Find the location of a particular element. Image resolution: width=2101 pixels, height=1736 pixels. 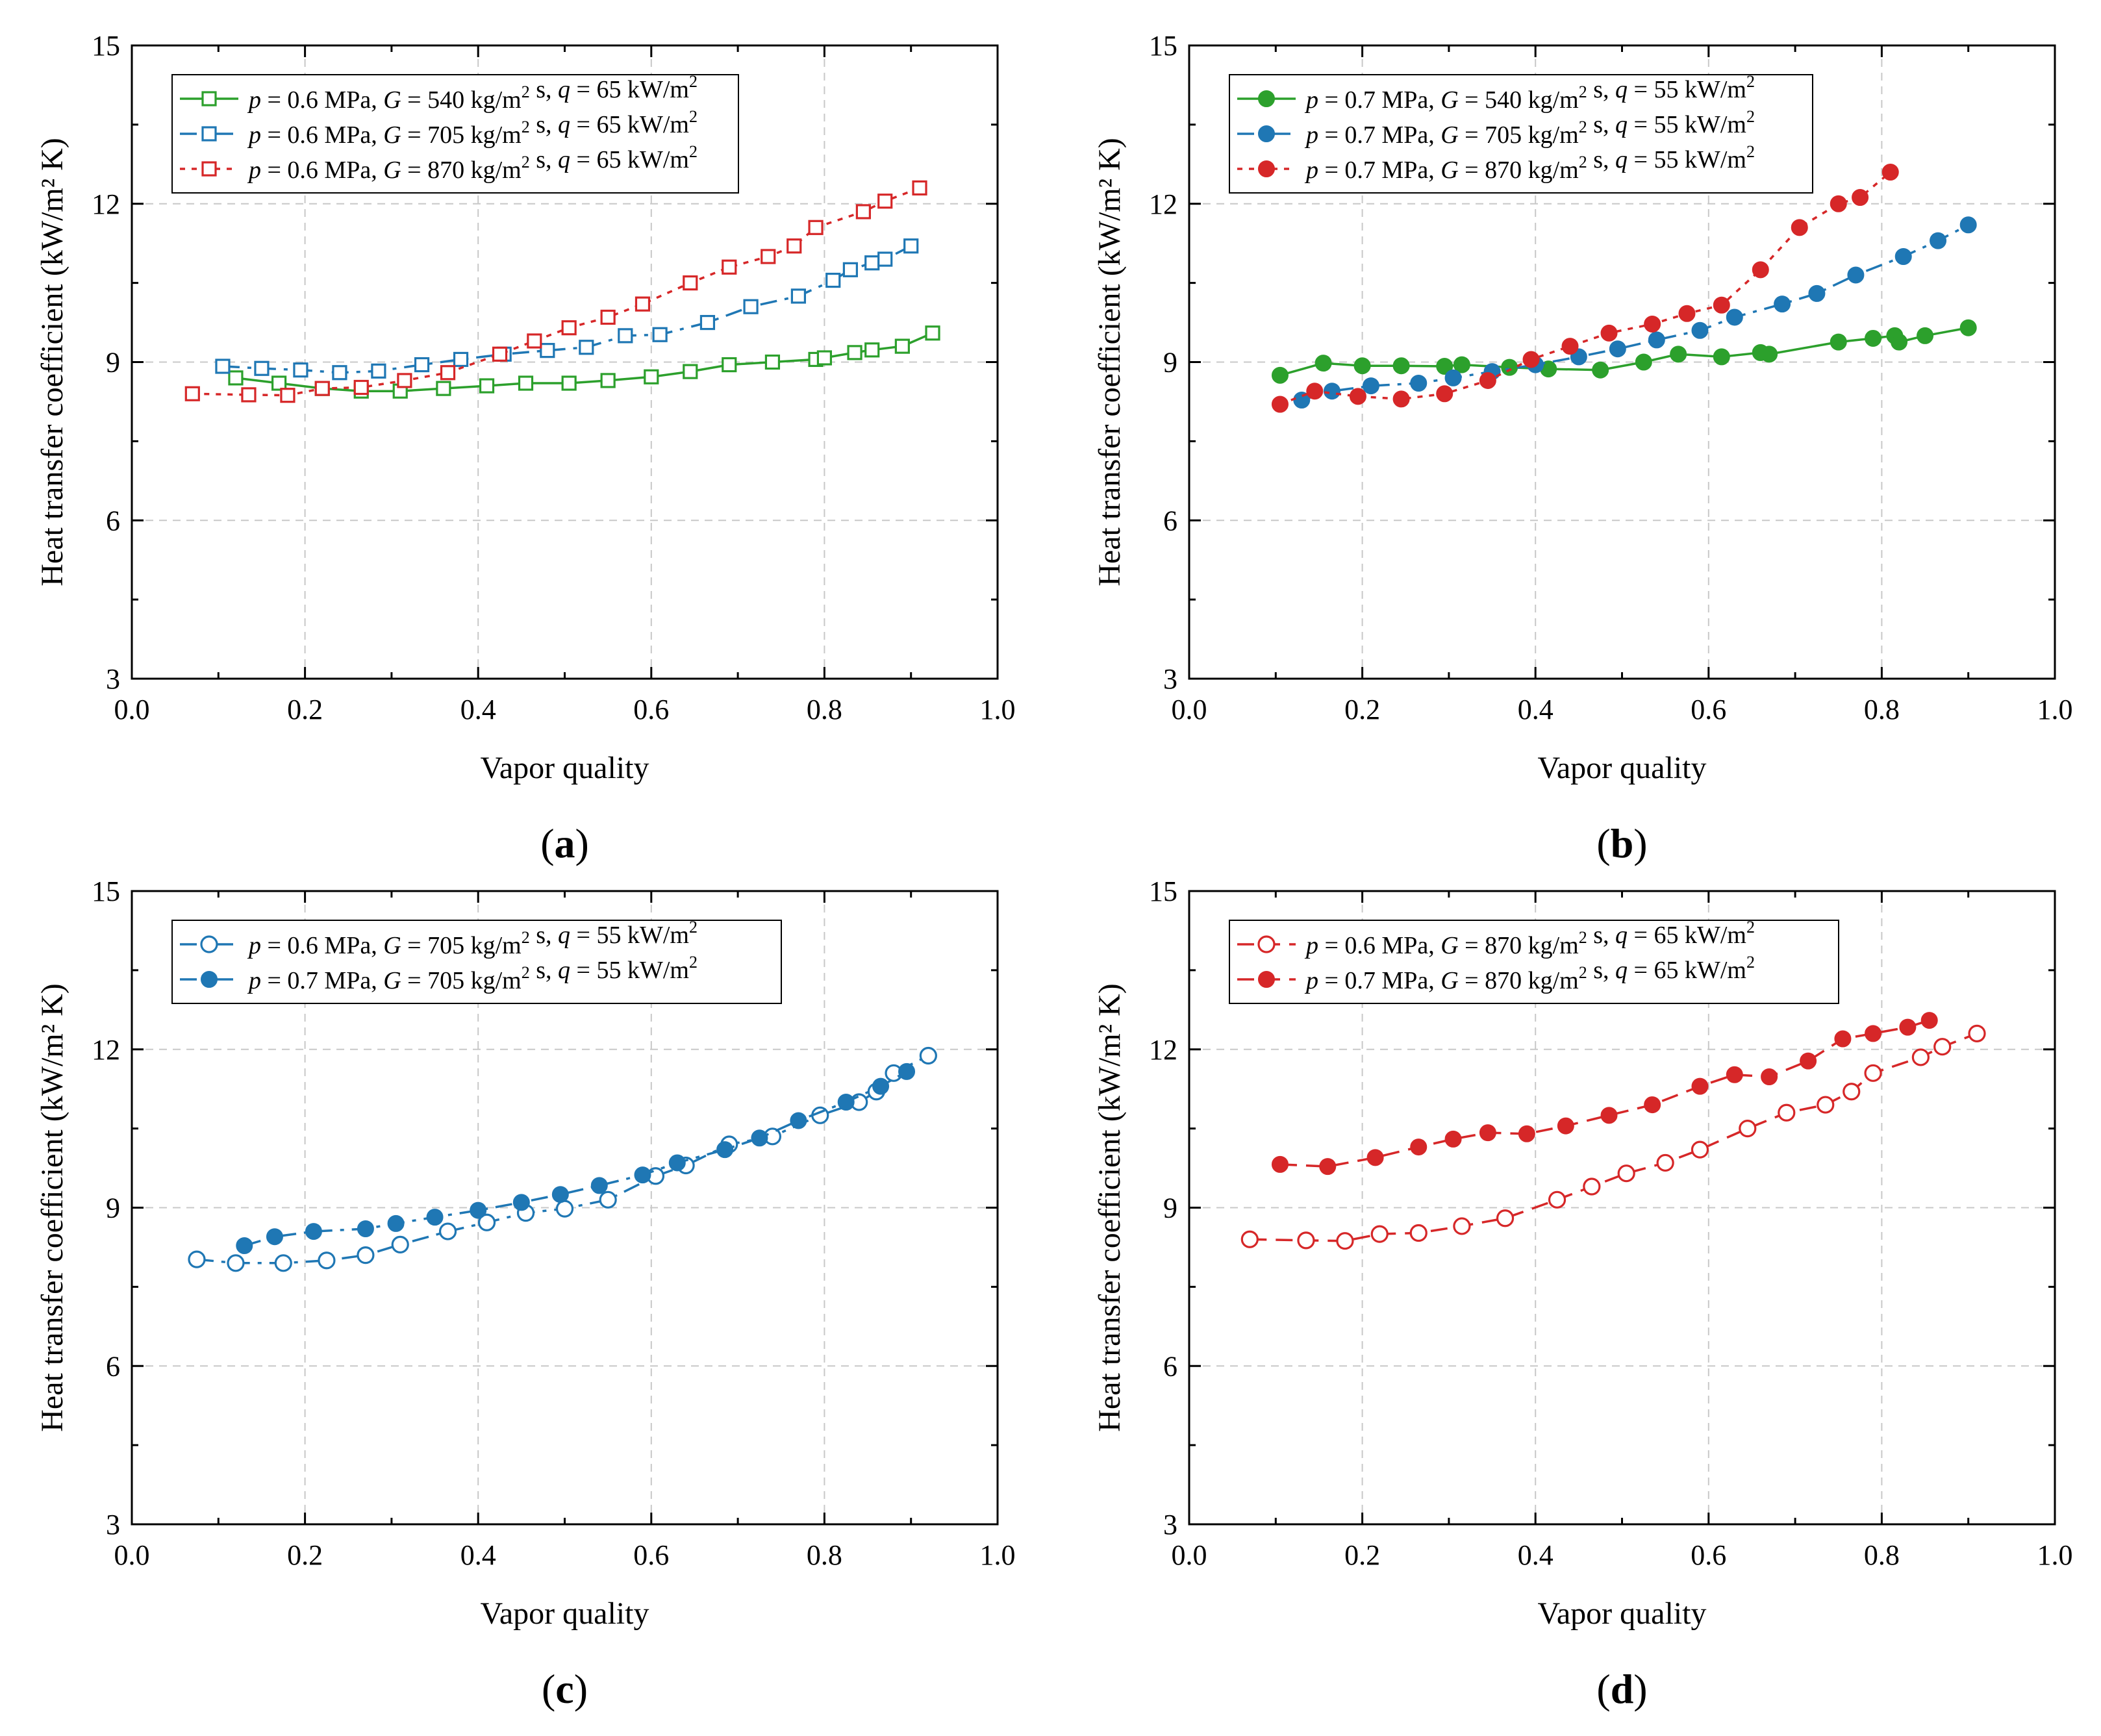

data-point: 0.16, 9.78 is located at coordinates (1328, 1167).